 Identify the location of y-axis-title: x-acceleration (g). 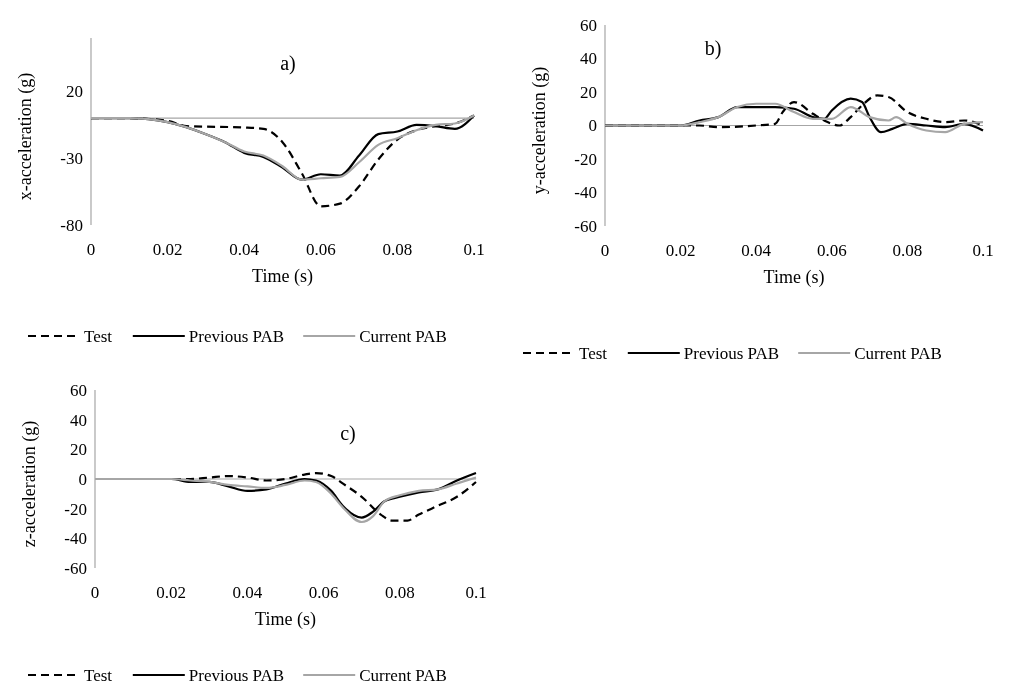
(25, 136).